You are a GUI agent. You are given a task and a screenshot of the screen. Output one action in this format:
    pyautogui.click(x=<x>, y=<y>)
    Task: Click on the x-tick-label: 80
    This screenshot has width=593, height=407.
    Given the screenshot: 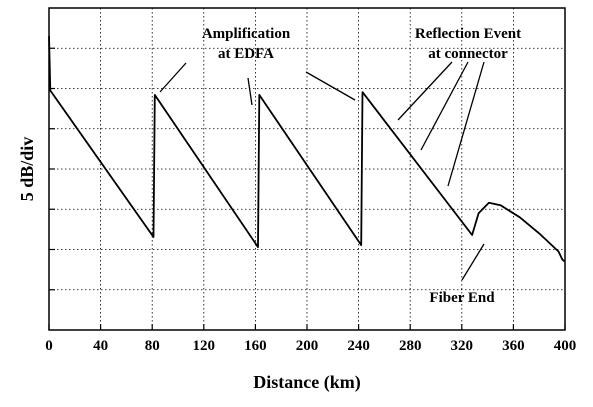 What is the action you would take?
    pyautogui.click(x=152, y=346)
    